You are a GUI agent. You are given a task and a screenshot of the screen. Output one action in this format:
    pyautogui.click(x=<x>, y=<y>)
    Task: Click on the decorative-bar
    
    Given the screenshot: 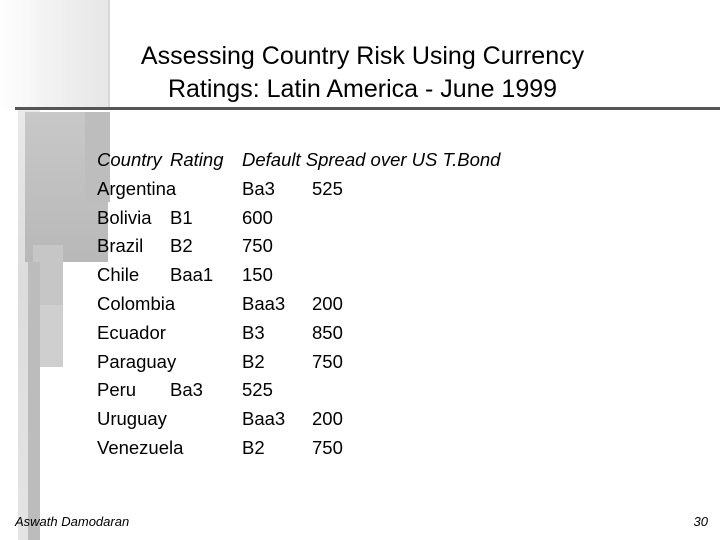 What is the action you would take?
    pyautogui.click(x=34, y=401)
    